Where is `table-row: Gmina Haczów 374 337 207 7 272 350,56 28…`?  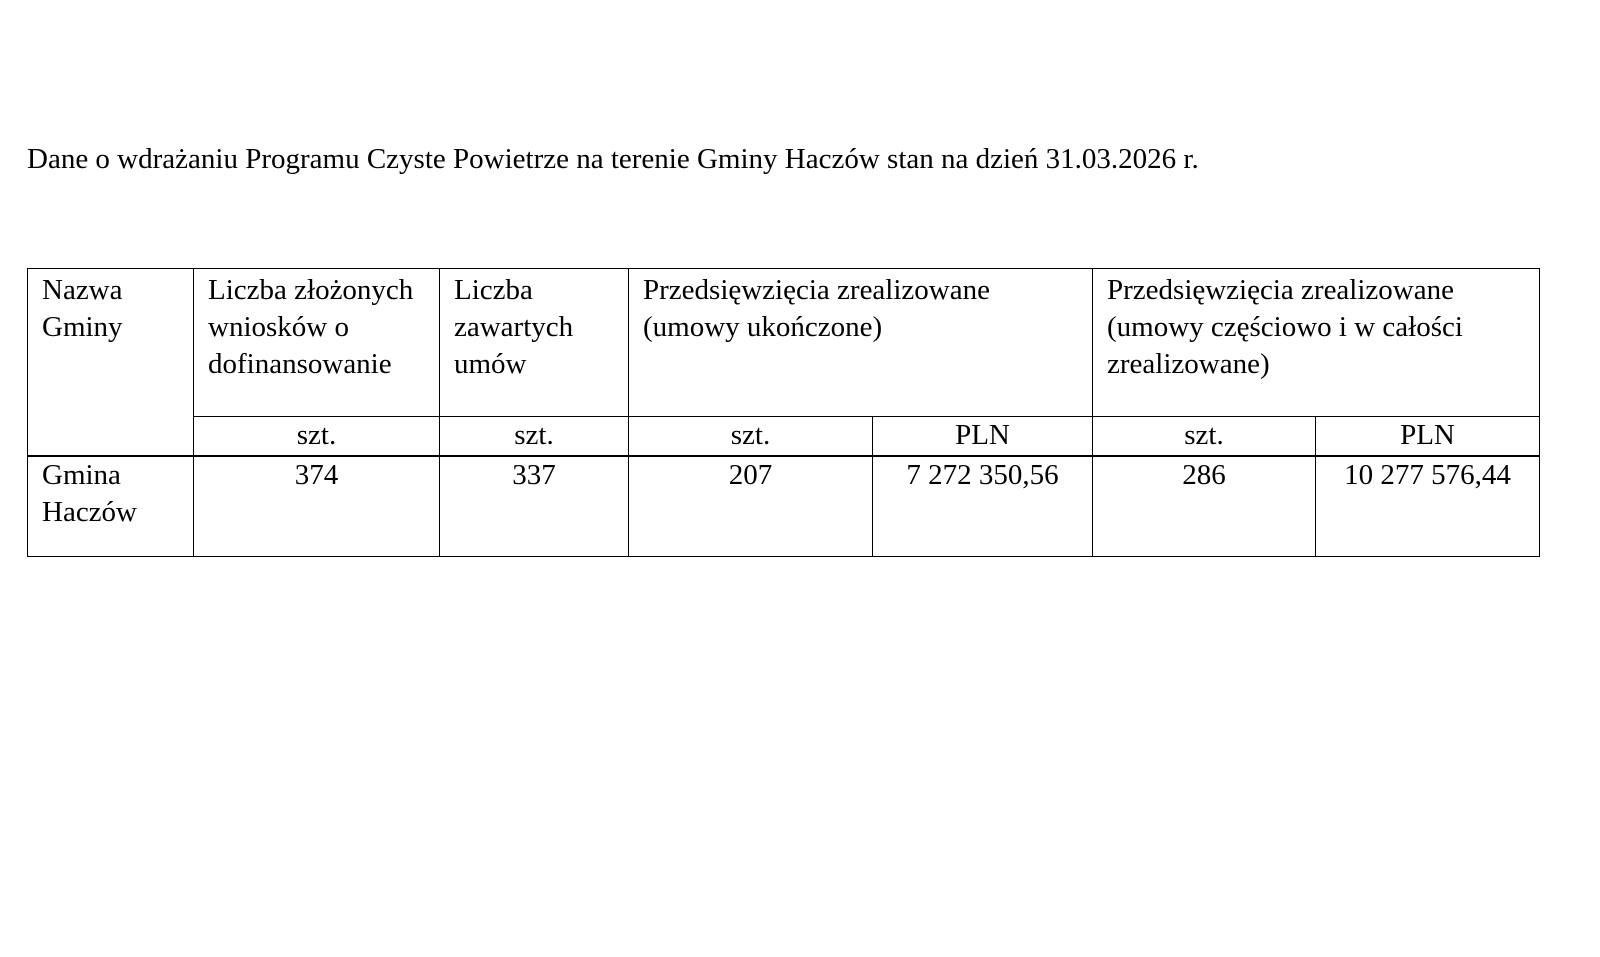 table-row: Gmina Haczów 374 337 207 7 272 350,56 28… is located at coordinates (783, 506).